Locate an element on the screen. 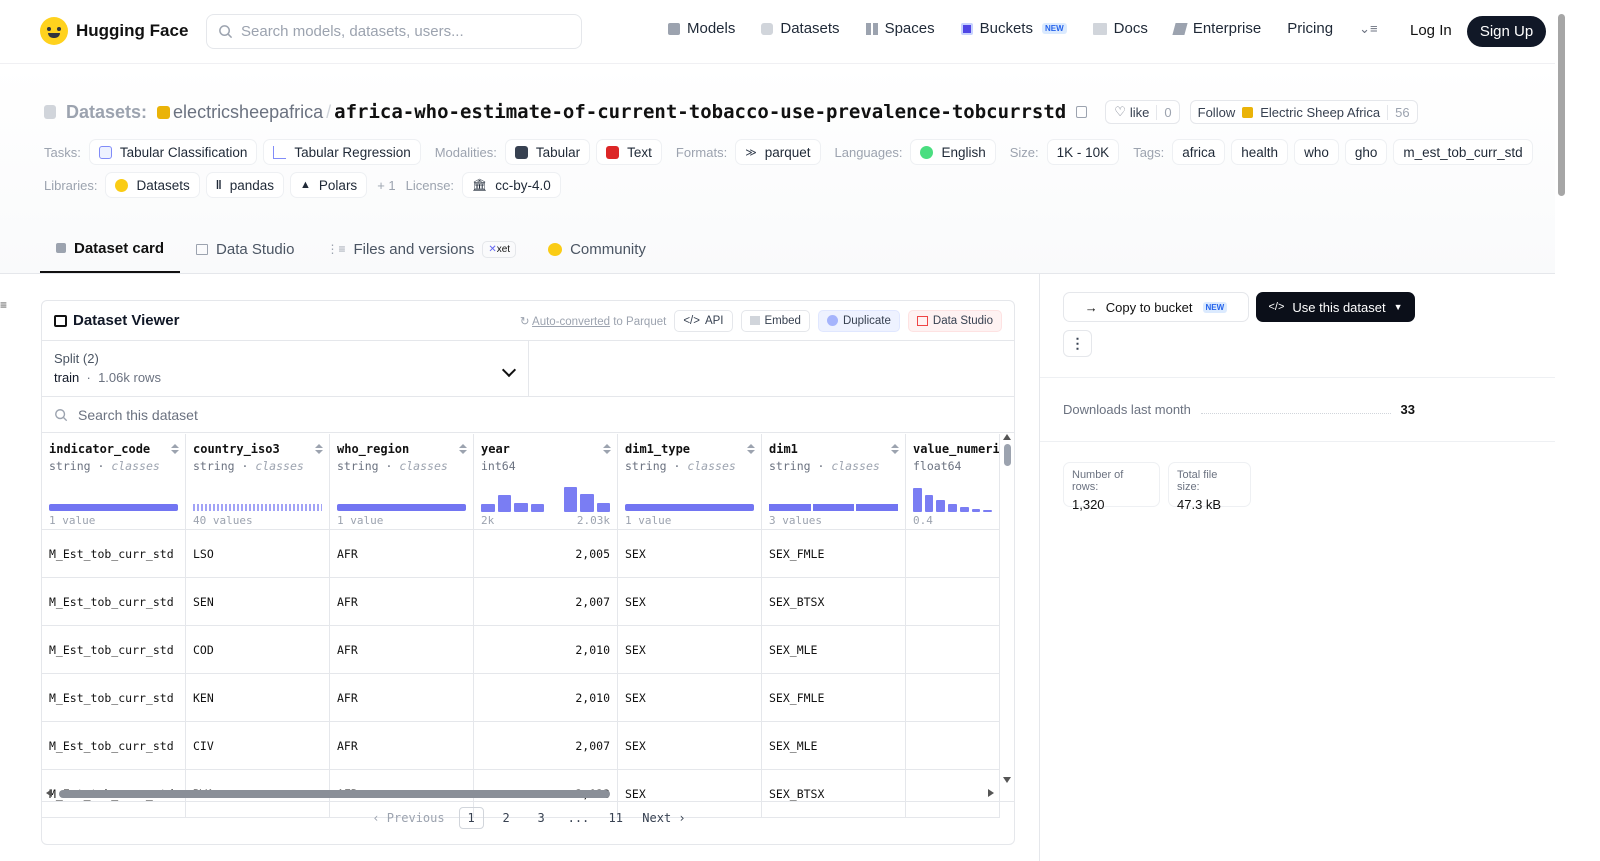 This screenshot has height=861, width=1600. more-options-button: ⋮ is located at coordinates (1077, 343).